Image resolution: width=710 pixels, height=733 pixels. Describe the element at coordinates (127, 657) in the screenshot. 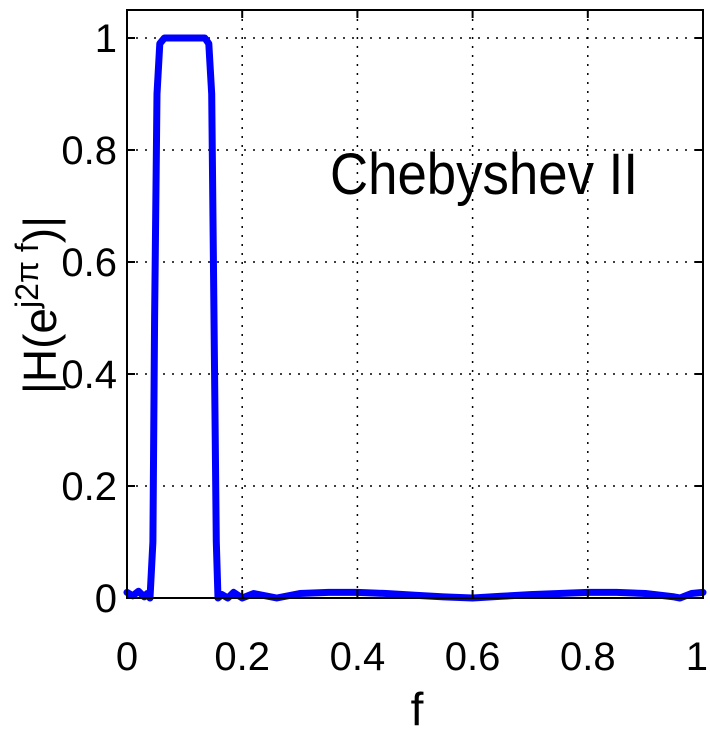

I see `x-tick-label: 0` at that location.